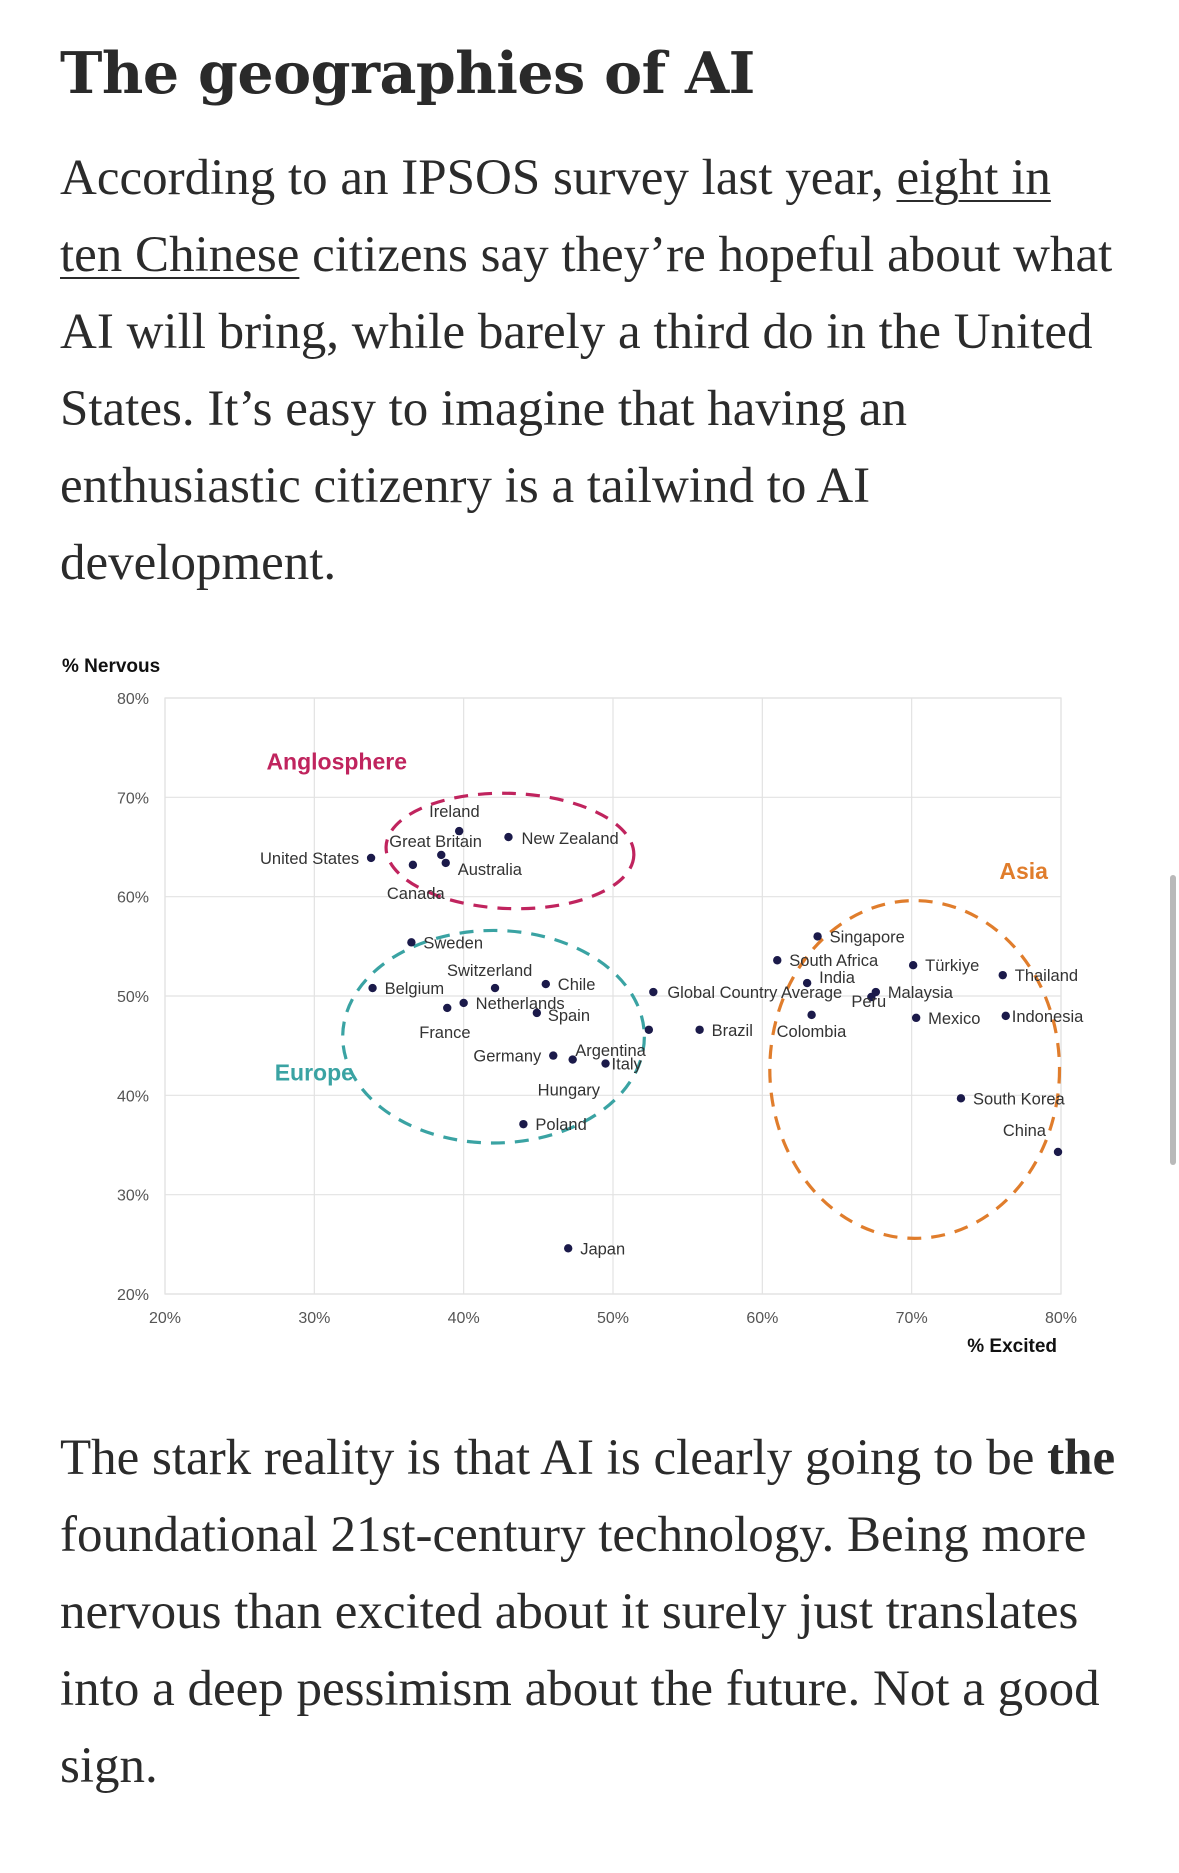 The width and height of the screenshot is (1179, 1873). I want to click on x-tick-label: 60%, so click(762, 1318).